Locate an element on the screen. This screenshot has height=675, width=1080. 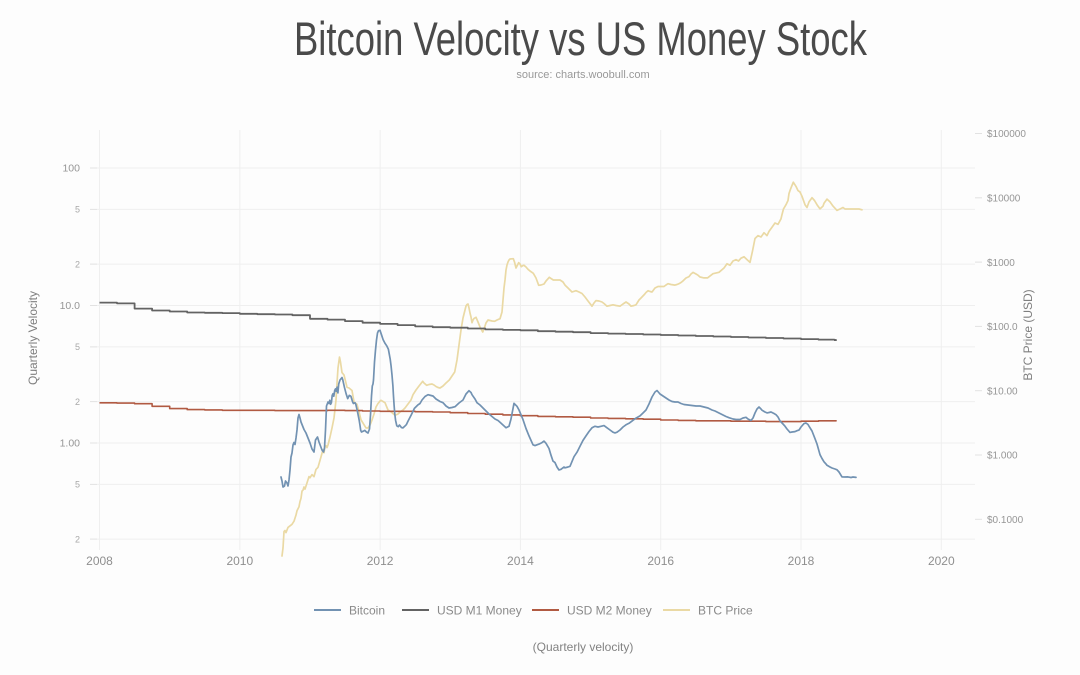
svg-text: 2018 is located at coordinates (801, 561).